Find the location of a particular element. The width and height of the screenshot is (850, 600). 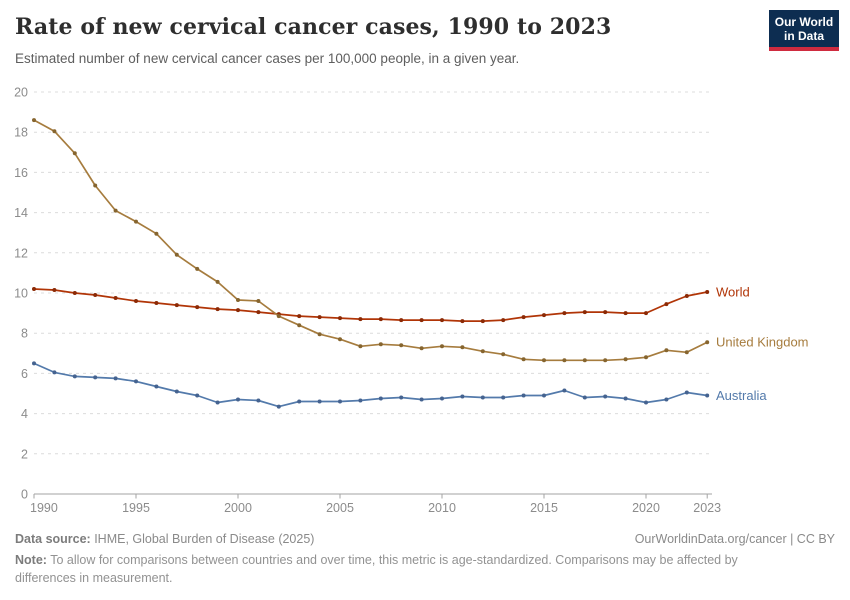

x-axis-tick-label: 1990 is located at coordinates (44, 508).